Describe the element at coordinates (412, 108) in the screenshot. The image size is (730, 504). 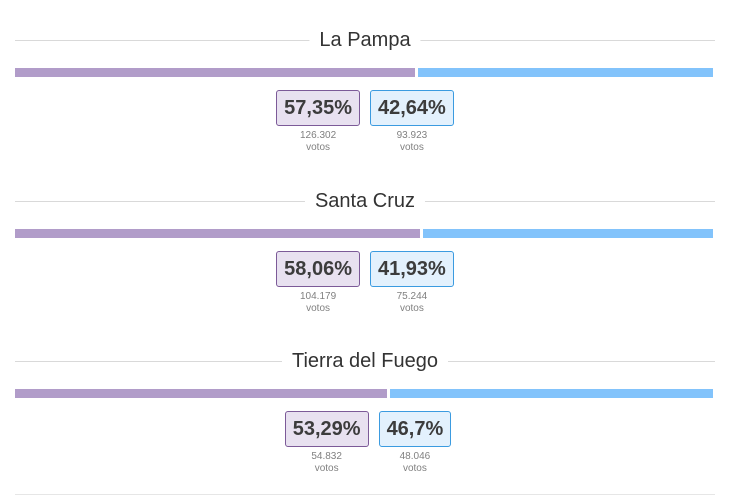
I see `percent-badge-b: 42,64%` at that location.